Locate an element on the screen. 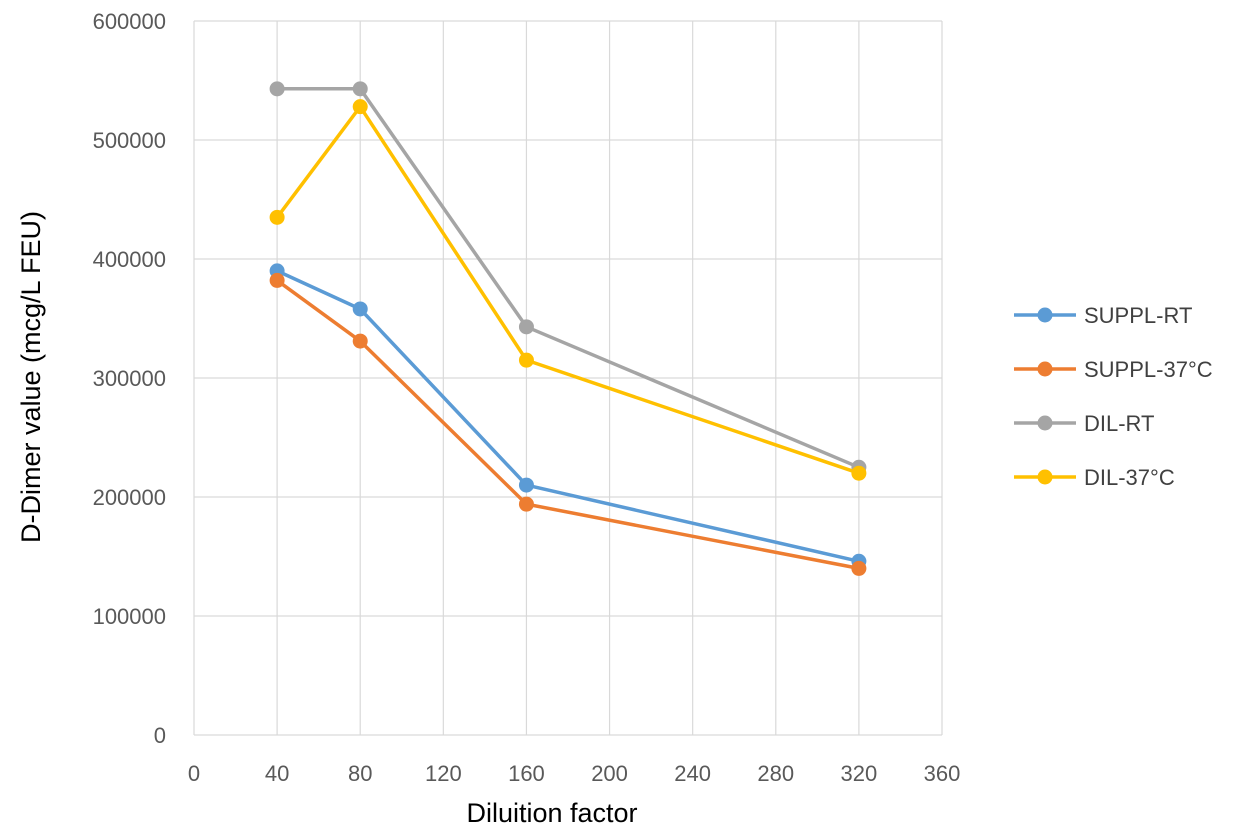 The image size is (1235, 829). y-tick-label: 0 is located at coordinates (160, 735).